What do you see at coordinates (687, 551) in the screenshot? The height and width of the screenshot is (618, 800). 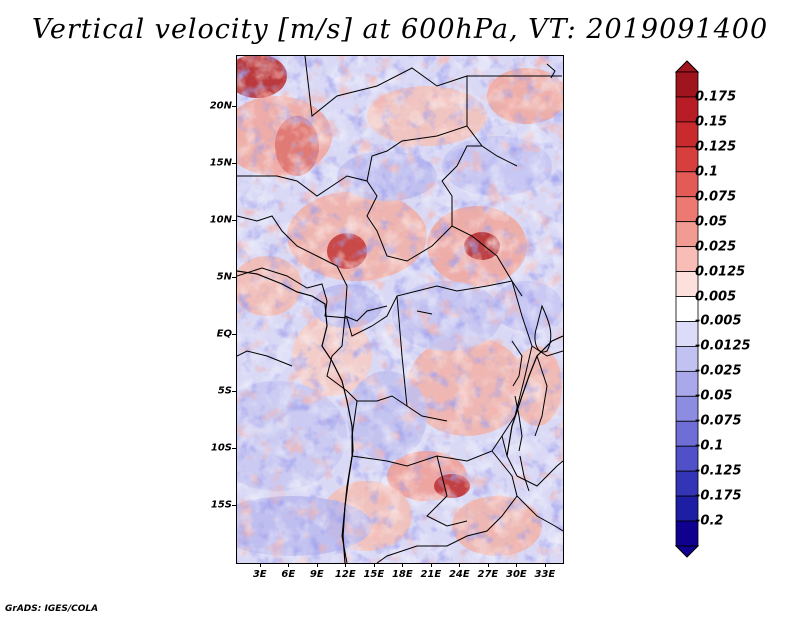 I see `colorbar-bottom-arrow` at bounding box center [687, 551].